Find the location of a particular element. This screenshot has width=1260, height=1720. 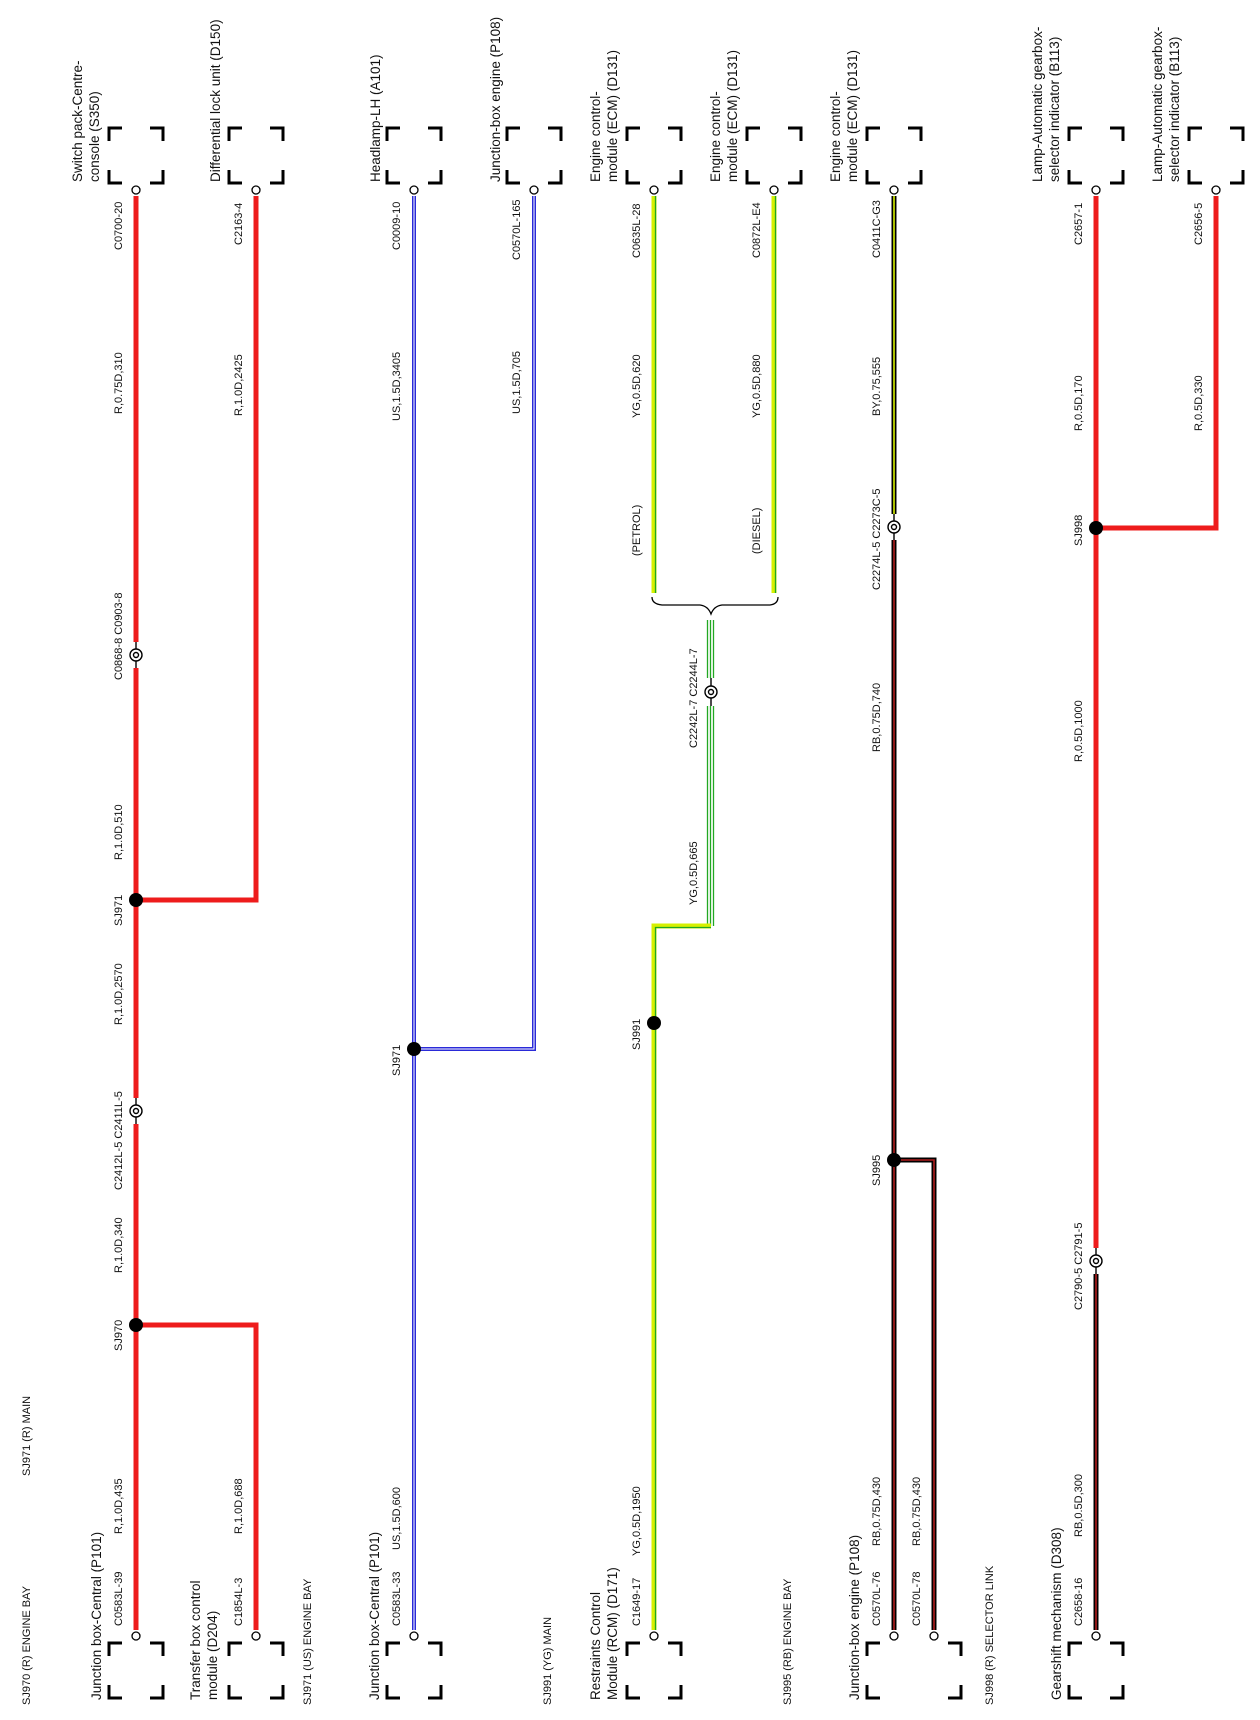

component-junction-engine-top: Junction-box engine (P108) is located at coordinates (495, 99).